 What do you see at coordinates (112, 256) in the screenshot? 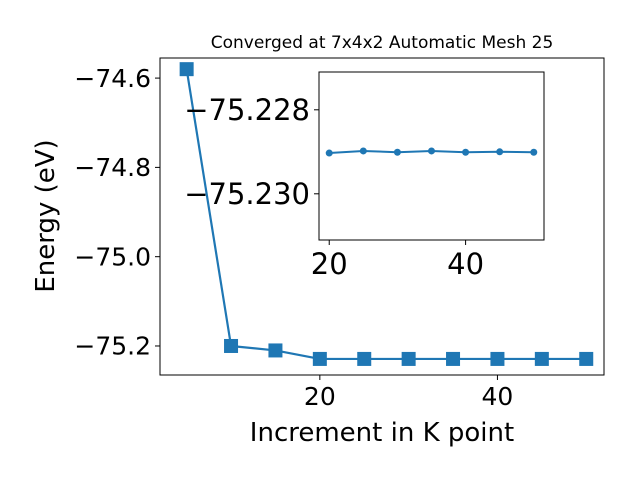
I see `main-y-tick-label: −75.0` at bounding box center [112, 256].